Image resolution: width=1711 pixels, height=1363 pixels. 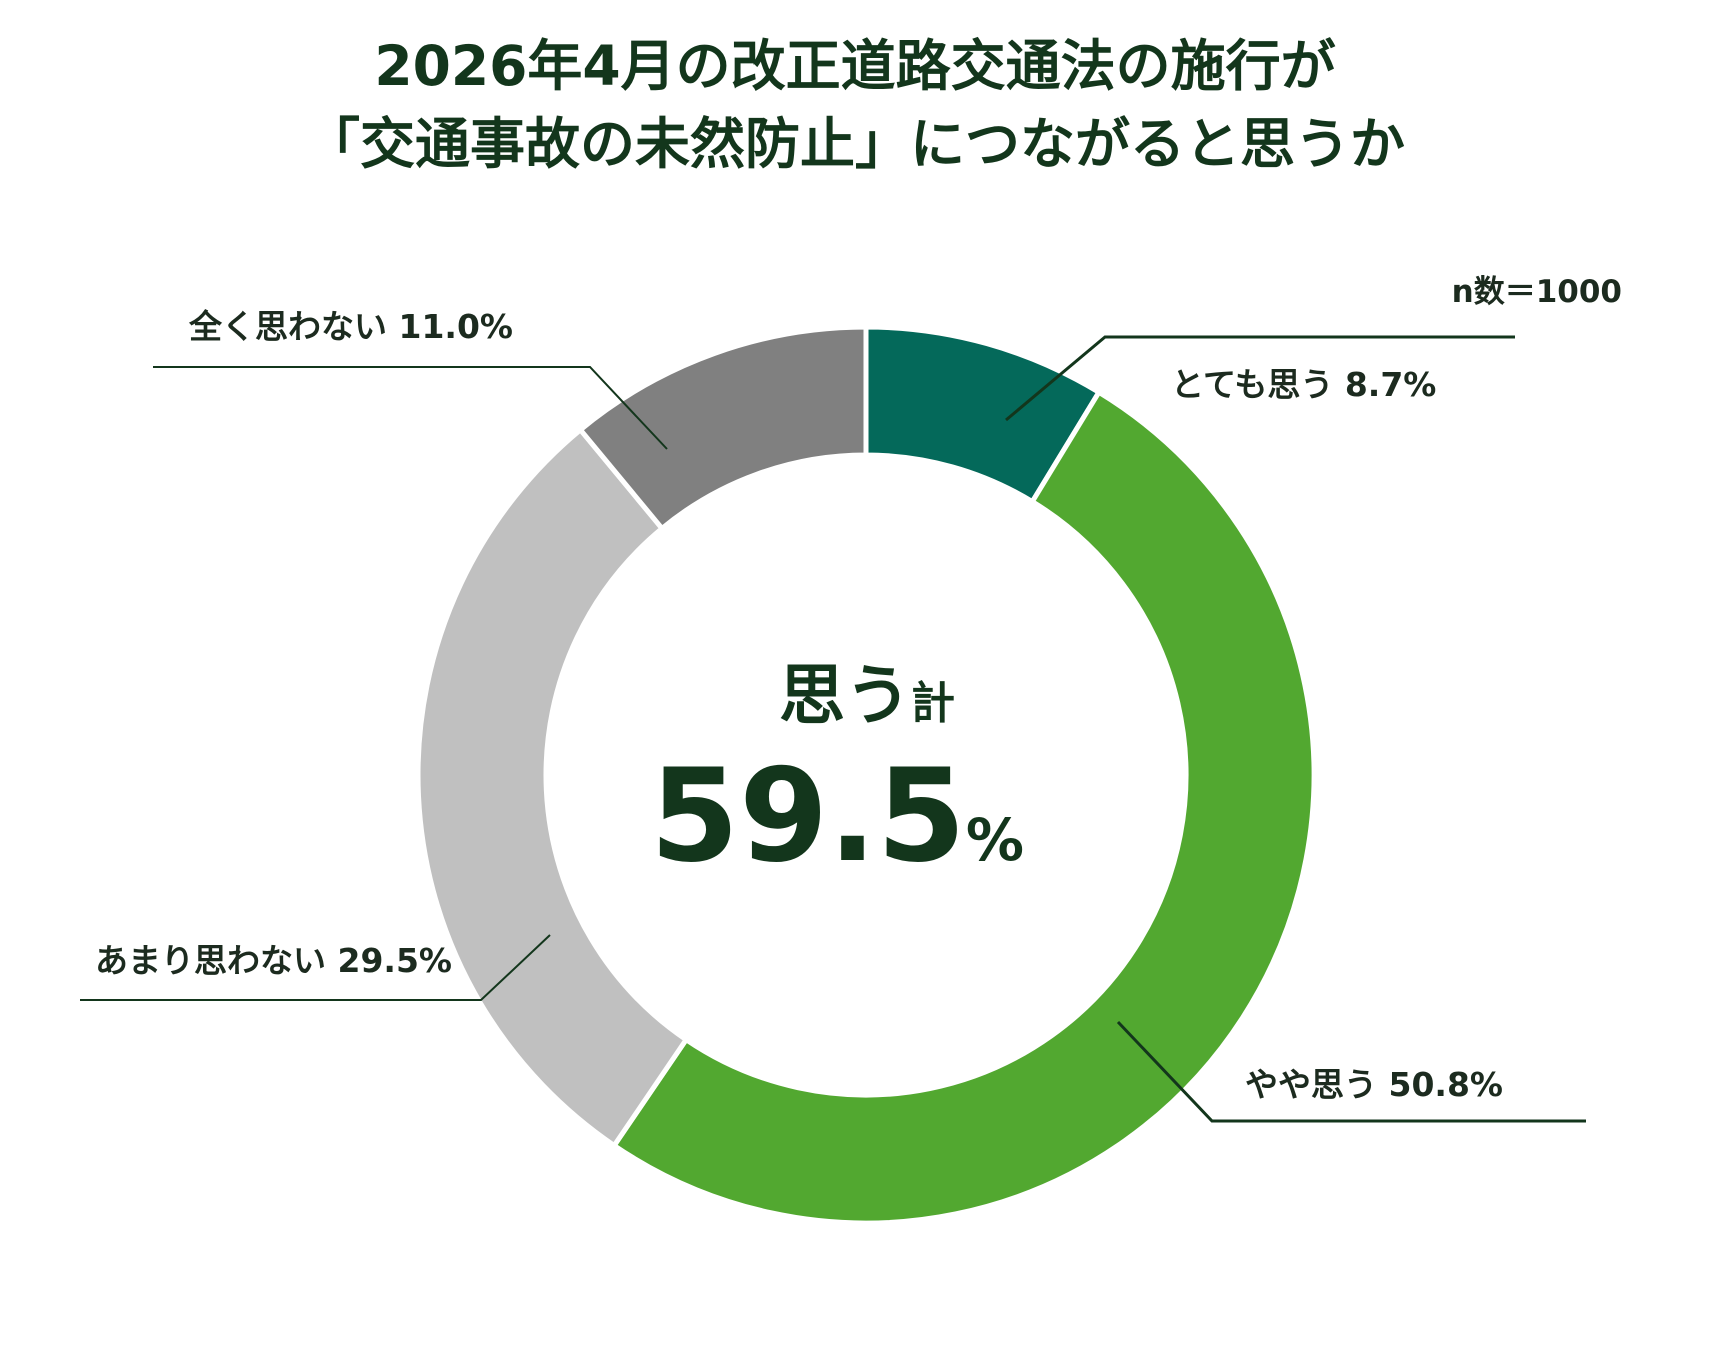 What do you see at coordinates (1374, 1084) in the screenshot?
I see `label-yaya-omou: やや思う 50.8%` at bounding box center [1374, 1084].